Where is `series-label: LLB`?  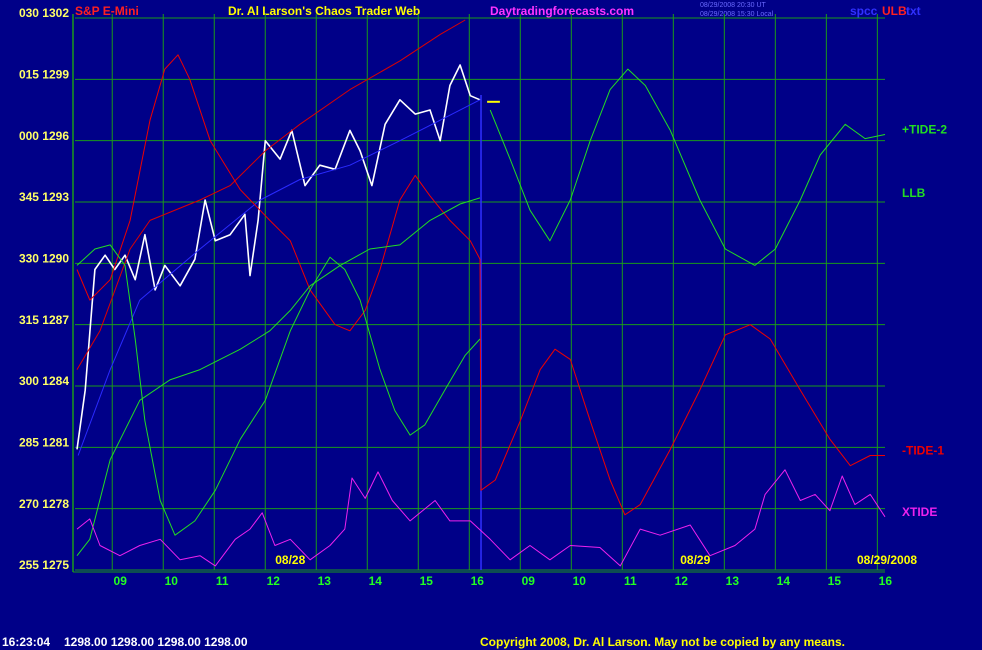 series-label: LLB is located at coordinates (914, 193).